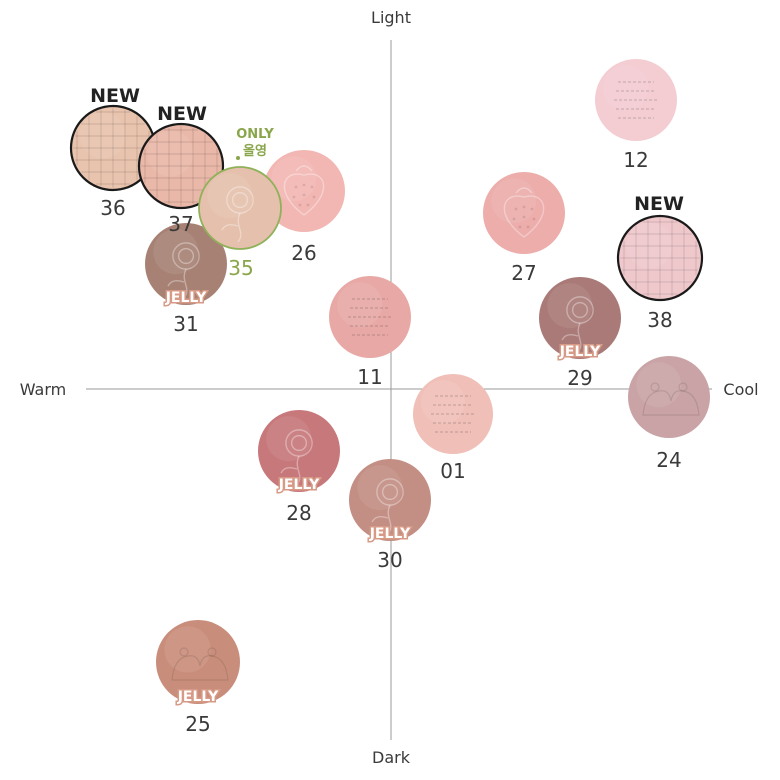 The height and width of the screenshot is (780, 780). What do you see at coordinates (255, 151) in the screenshot?
I see `only-badge-sub: 올영` at bounding box center [255, 151].